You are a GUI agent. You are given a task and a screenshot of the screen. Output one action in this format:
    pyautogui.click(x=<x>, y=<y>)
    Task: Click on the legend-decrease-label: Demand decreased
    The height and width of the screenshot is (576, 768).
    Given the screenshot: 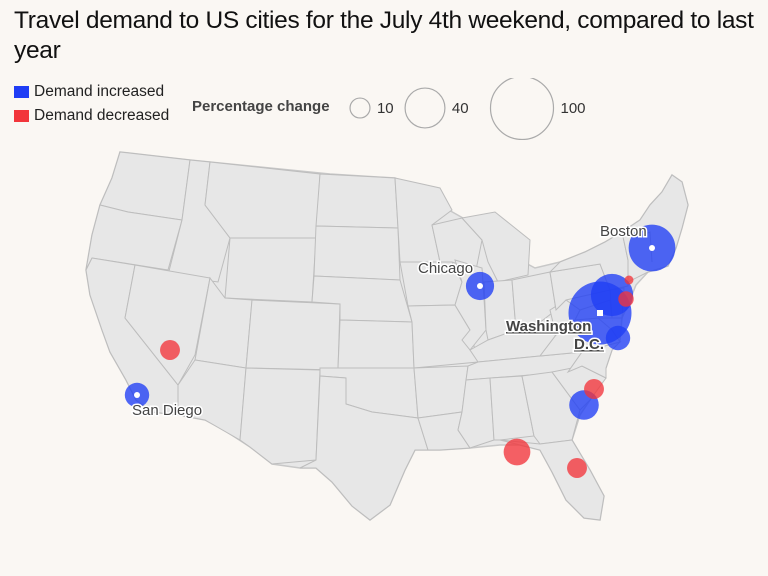 What is the action you would take?
    pyautogui.click(x=102, y=115)
    